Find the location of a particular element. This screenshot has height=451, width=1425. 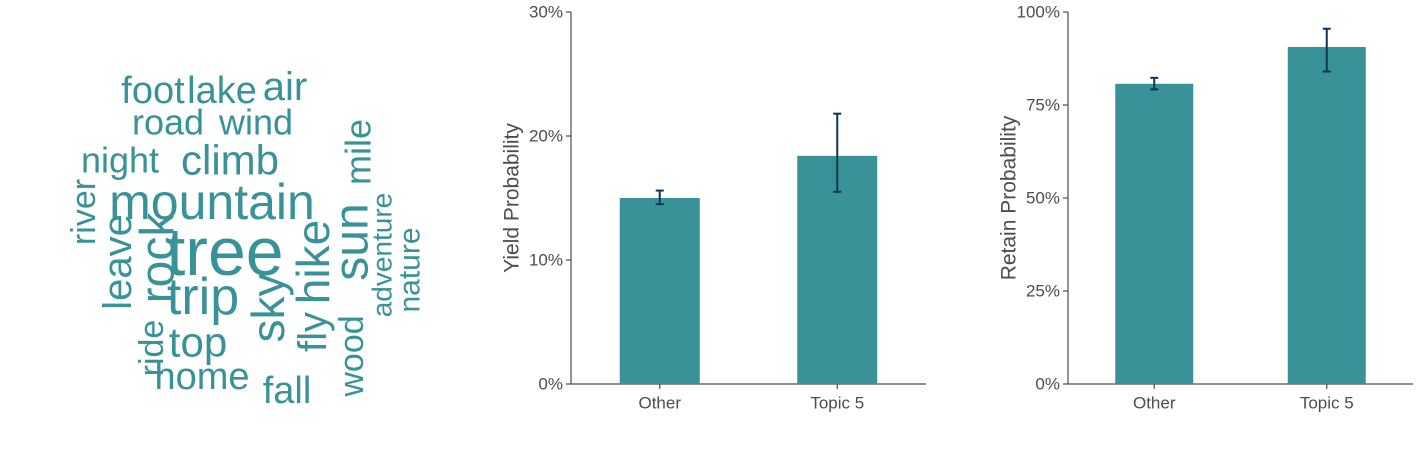

word-night: night is located at coordinates (120, 160).